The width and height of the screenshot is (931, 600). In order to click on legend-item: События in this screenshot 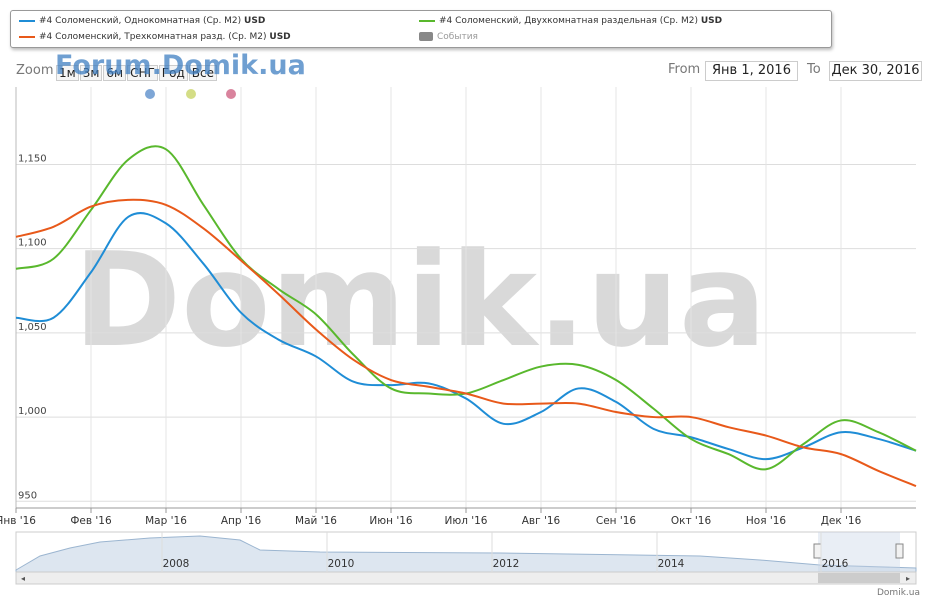, I will do `click(448, 37)`.